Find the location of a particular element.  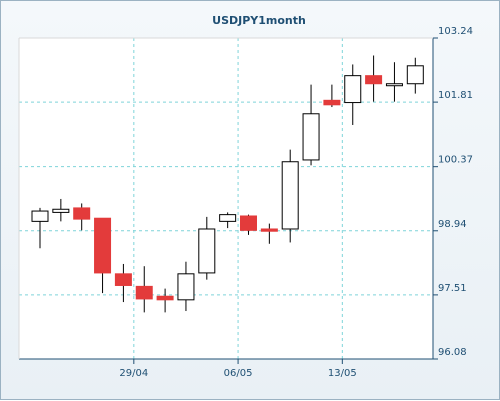

x-axis-ticks: 29/04 06/05 13/05 is located at coordinates (238, 369).